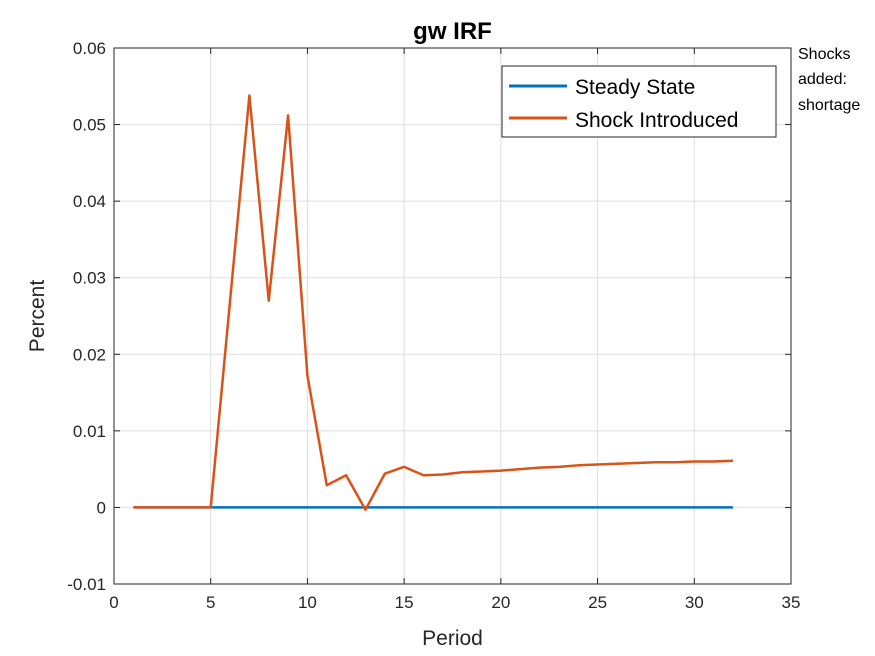 This screenshot has height=656, width=875. Describe the element at coordinates (597, 602) in the screenshot. I see `x-tick-label: 25` at that location.